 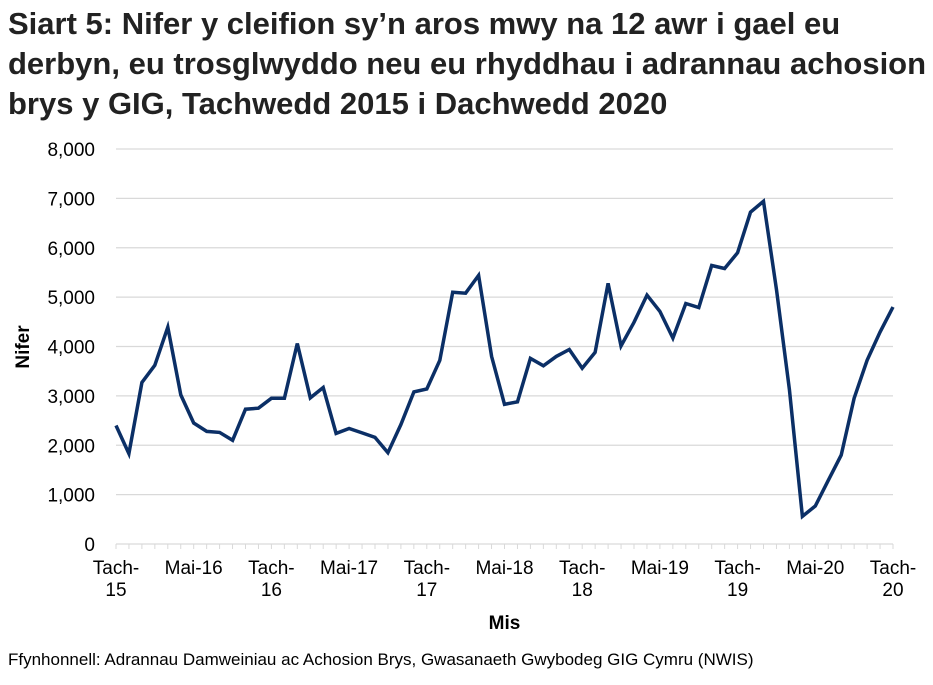 I want to click on x-tick-label: Tach-16, so click(x=271, y=579).